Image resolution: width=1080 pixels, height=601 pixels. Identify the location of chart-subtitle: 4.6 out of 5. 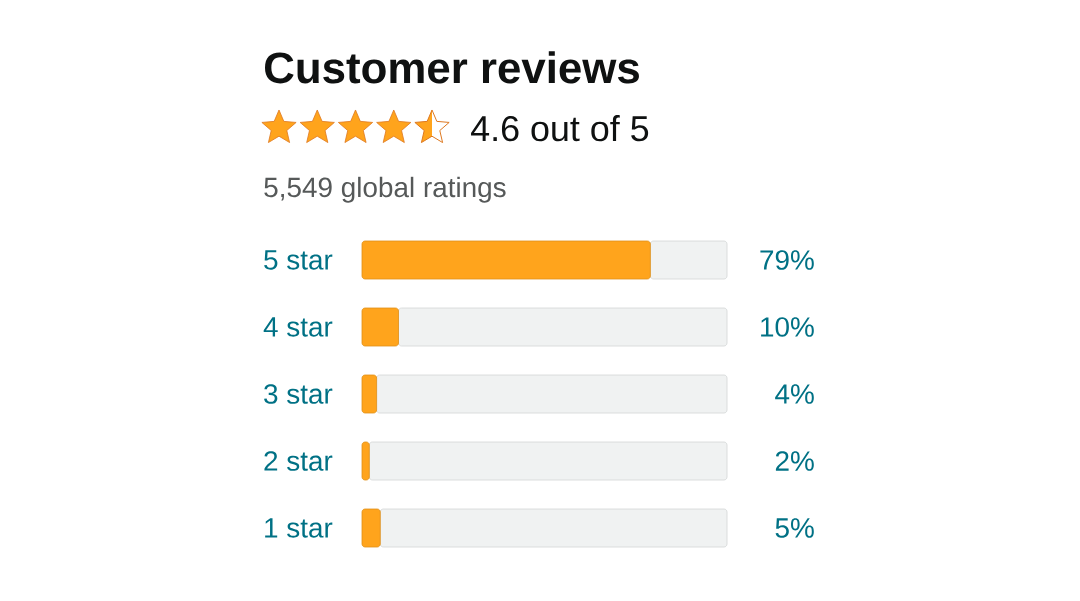
(560, 128).